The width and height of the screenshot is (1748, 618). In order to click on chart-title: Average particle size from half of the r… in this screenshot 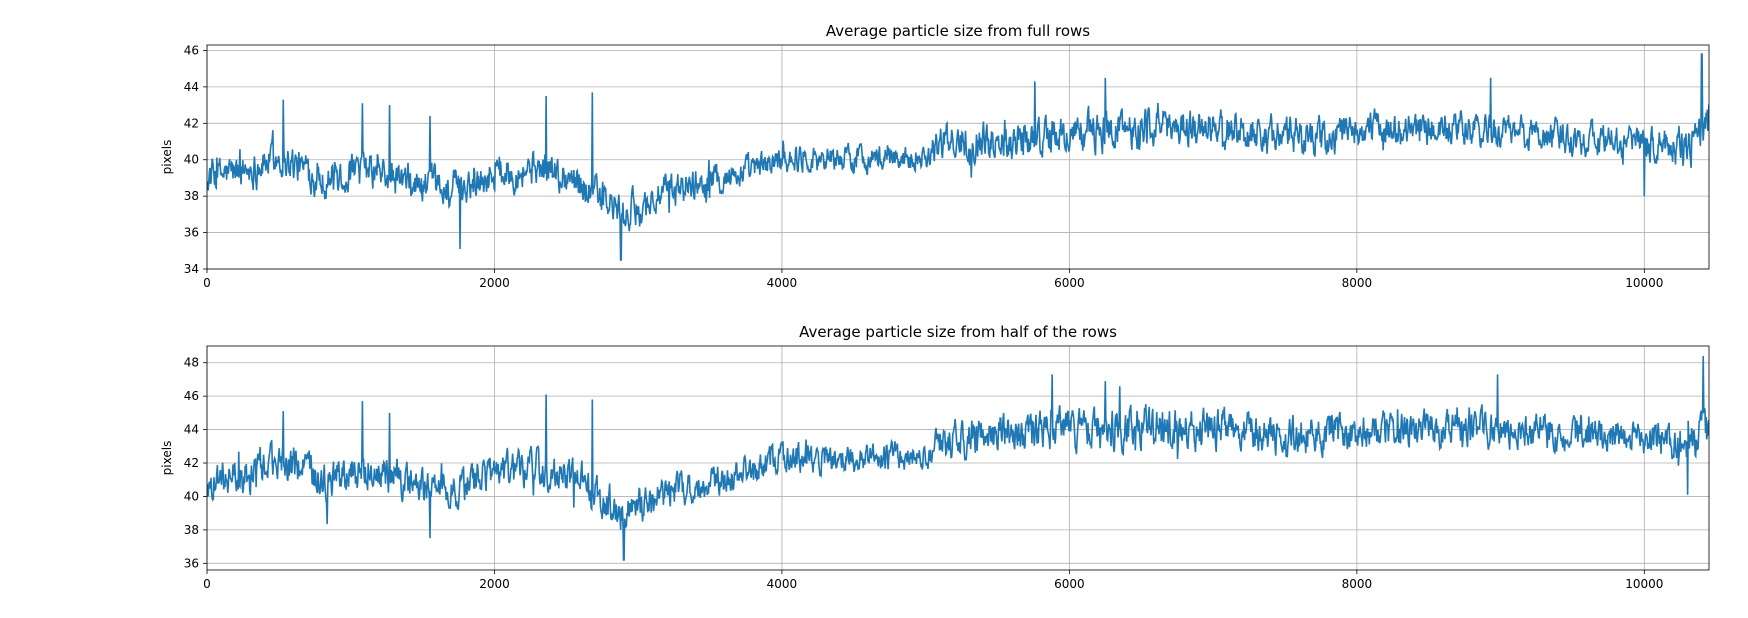, I will do `click(958, 332)`.